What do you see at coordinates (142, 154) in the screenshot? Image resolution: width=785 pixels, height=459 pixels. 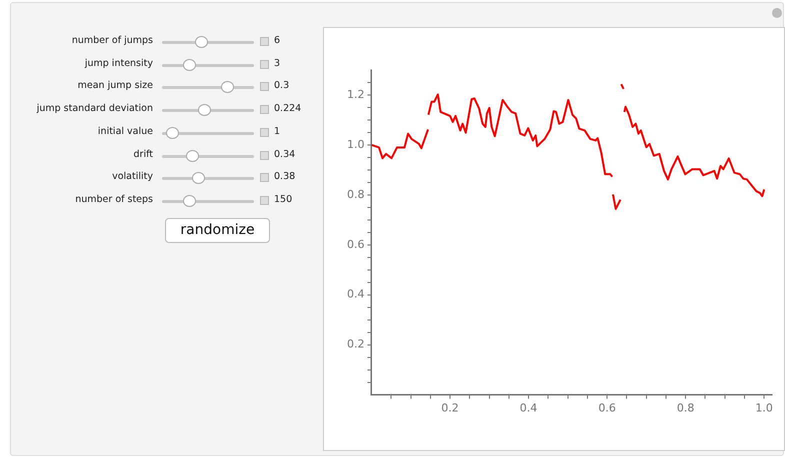 I see `text: drift` at bounding box center [142, 154].